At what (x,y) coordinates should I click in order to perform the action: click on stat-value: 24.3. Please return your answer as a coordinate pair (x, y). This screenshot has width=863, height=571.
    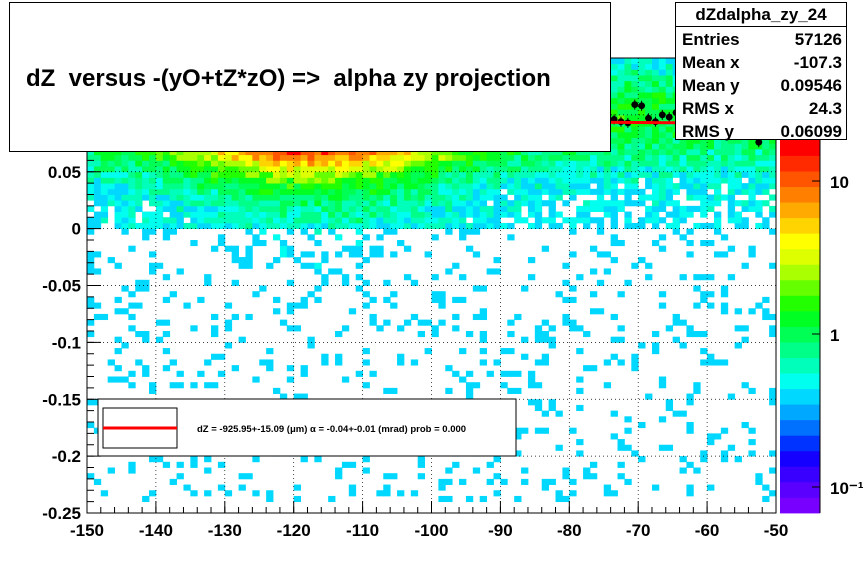
    Looking at the image, I should click on (825, 108).